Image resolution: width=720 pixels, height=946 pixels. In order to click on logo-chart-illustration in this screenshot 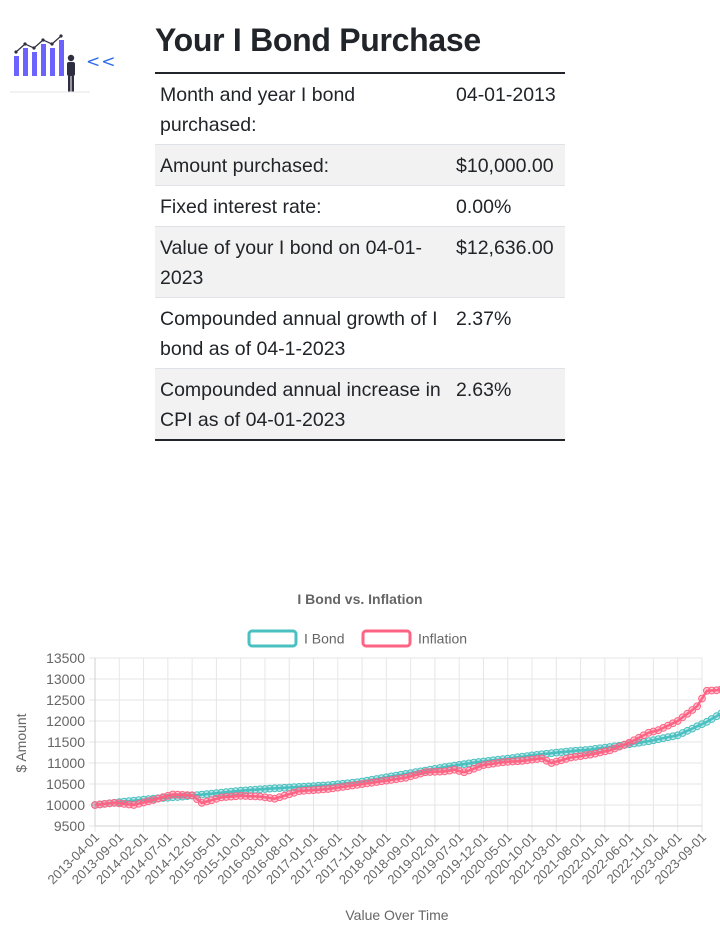, I will do `click(50, 63)`.